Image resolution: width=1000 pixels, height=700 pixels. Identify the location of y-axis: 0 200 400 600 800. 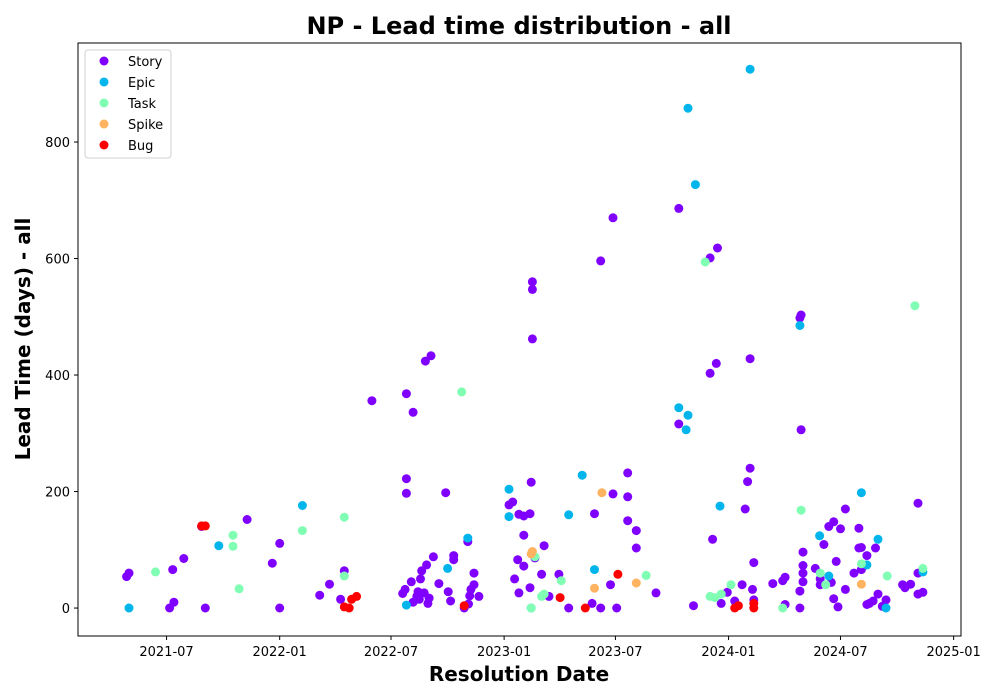
(61, 376).